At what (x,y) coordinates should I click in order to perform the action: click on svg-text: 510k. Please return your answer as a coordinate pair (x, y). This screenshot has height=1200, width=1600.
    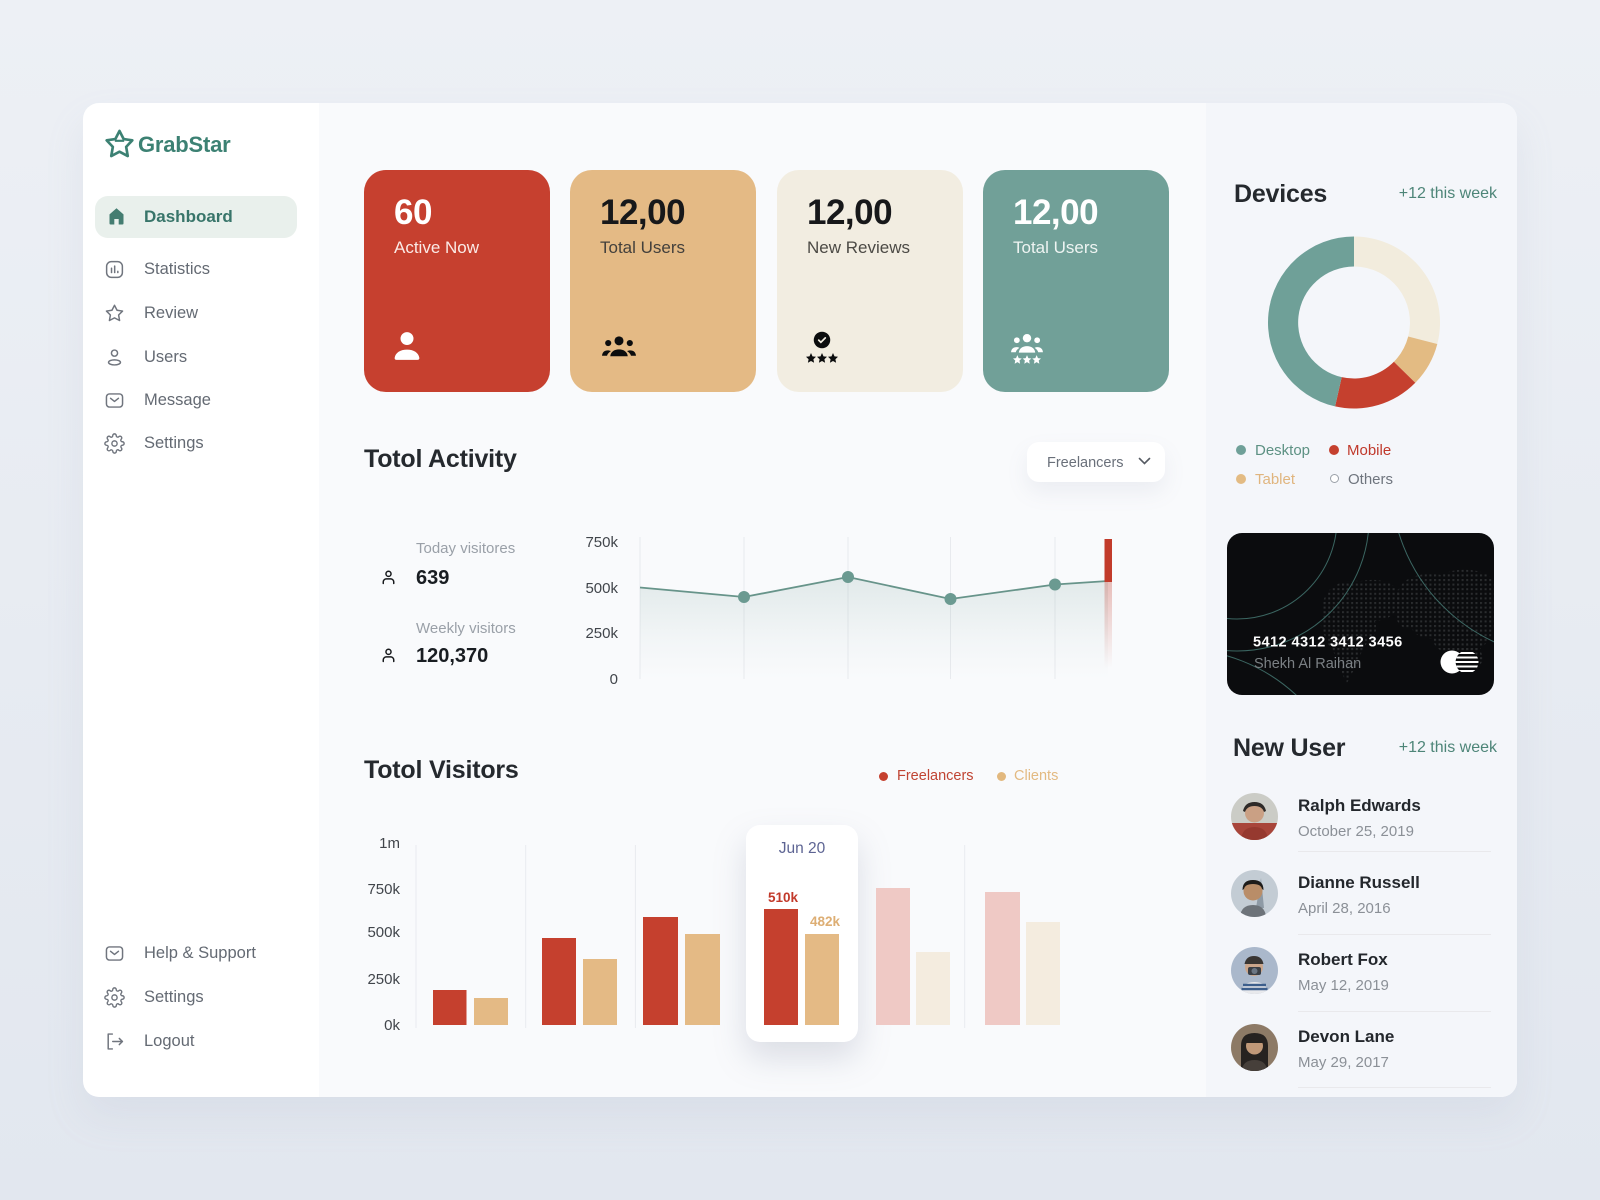
    Looking at the image, I should click on (783, 897).